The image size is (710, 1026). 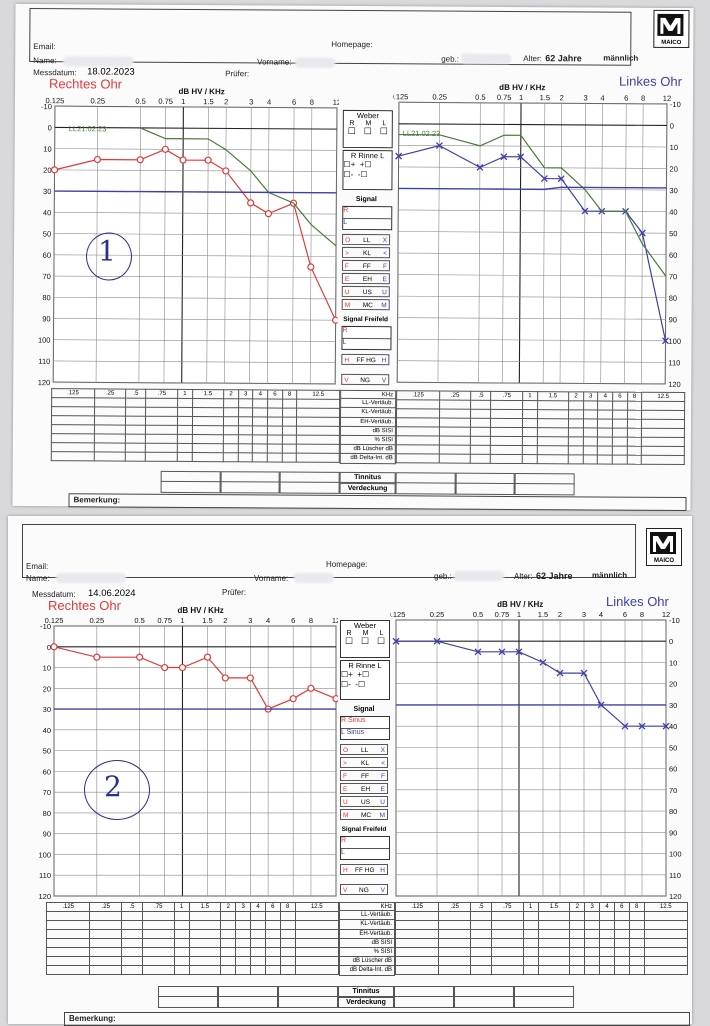 What do you see at coordinates (365, 291) in the screenshot?
I see `legend-row: U US U` at bounding box center [365, 291].